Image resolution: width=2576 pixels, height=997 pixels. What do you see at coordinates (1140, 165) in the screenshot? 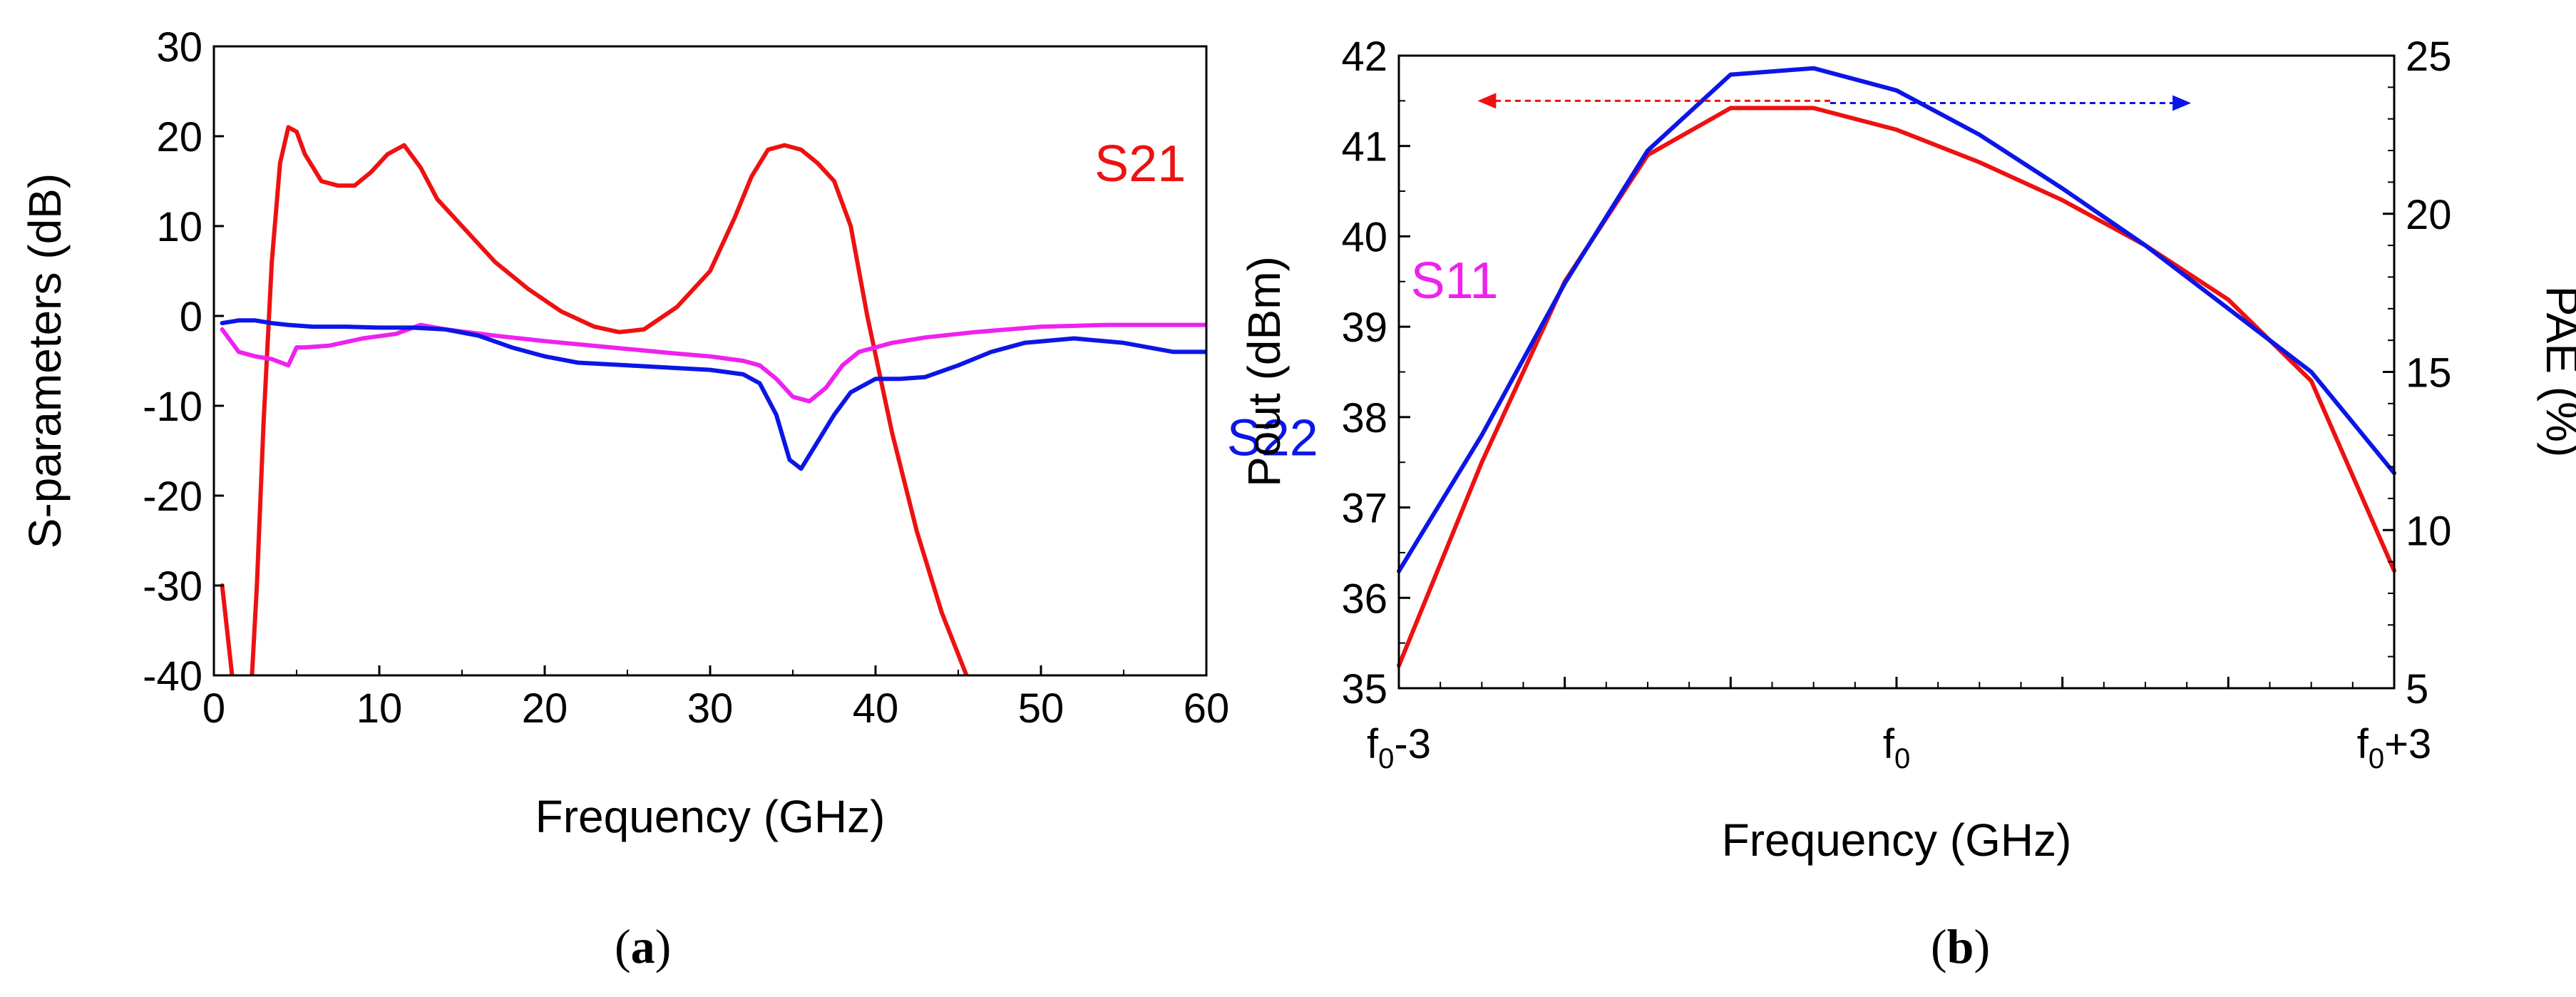
I see `series-label-s21: S21` at bounding box center [1140, 165].